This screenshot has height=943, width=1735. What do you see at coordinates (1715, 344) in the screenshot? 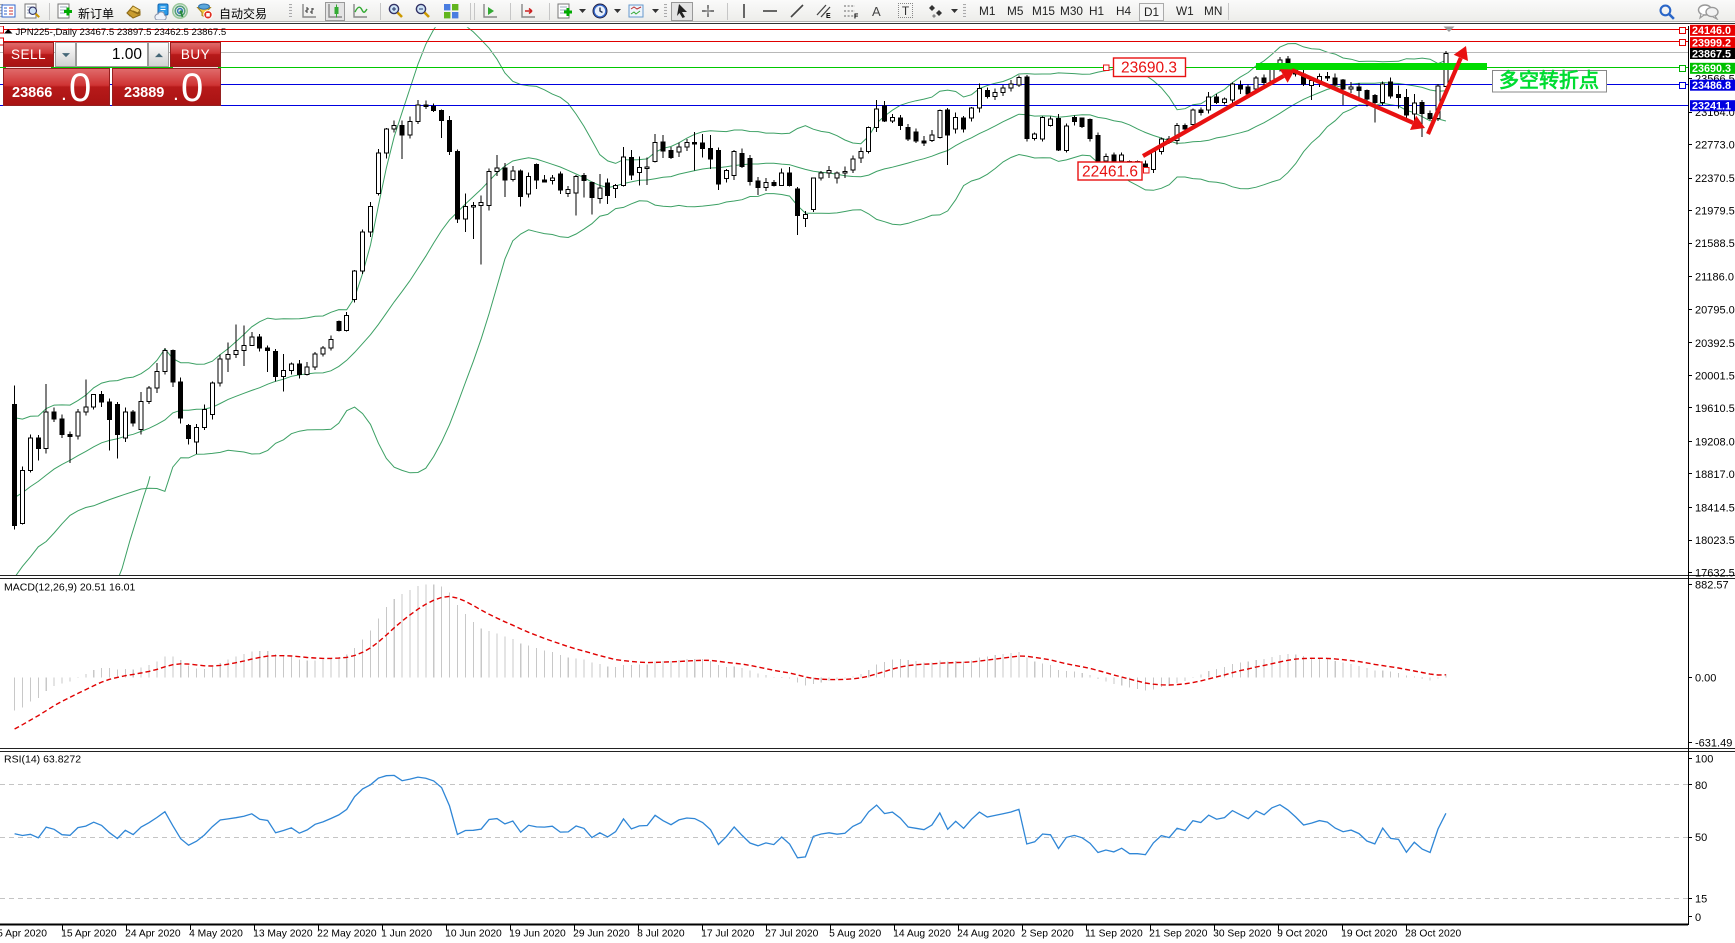
I see `svg-text: 20392.5` at bounding box center [1715, 344].